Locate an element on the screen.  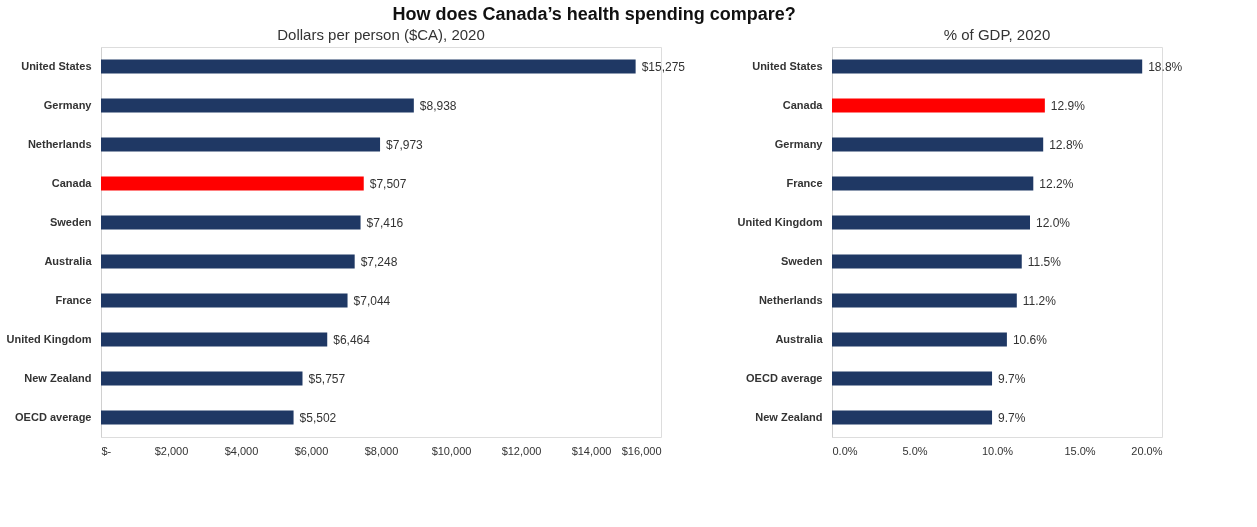
x-tick-label: 15.0% is located at coordinates (1080, 450).